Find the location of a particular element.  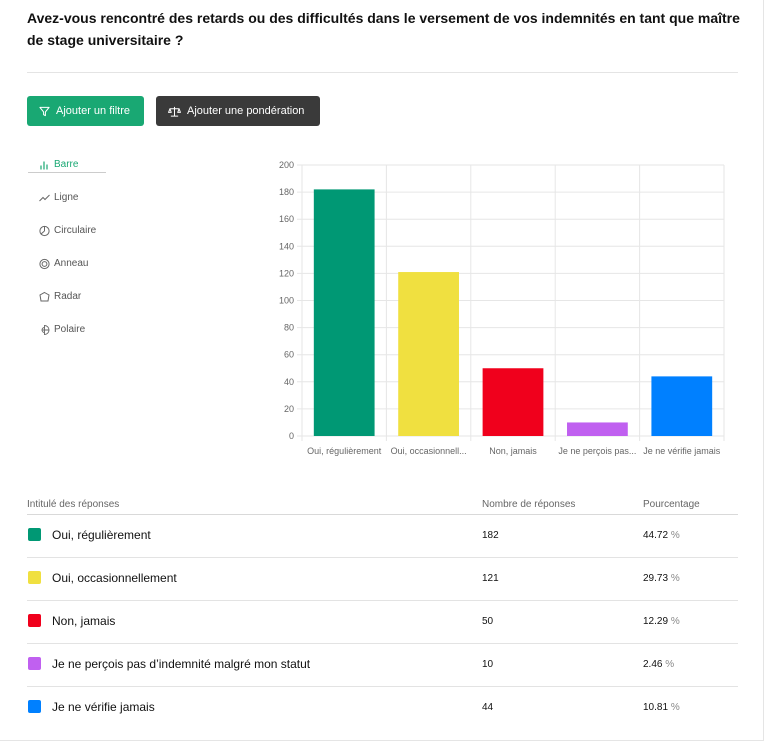

x-tick-label: Oui, régulièrement is located at coordinates (344, 451).